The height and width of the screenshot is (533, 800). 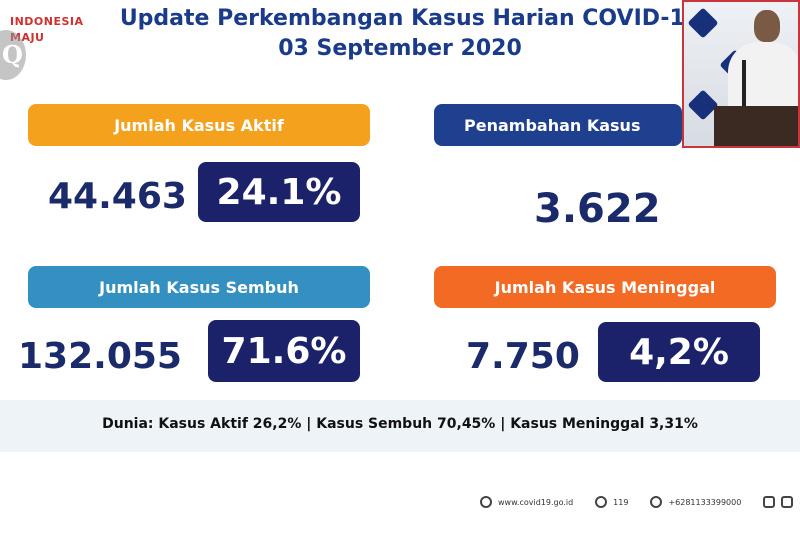 What do you see at coordinates (640, 502) in the screenshot?
I see `footer-contacts: www.covid19.go.id 119 +6281133399000 @` at bounding box center [640, 502].